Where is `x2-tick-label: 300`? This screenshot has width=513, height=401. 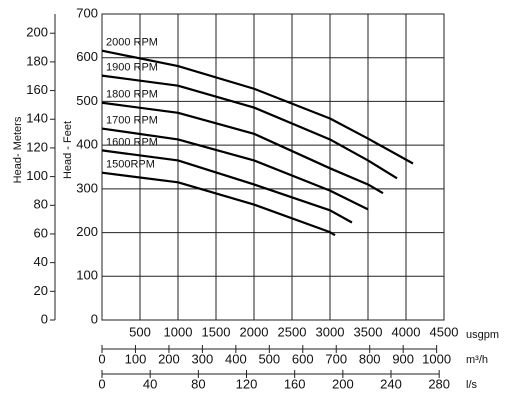 x2-tick-label: 300 is located at coordinates (203, 358).